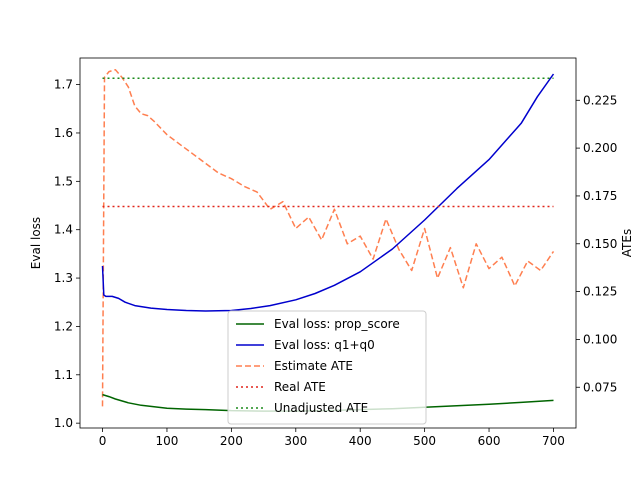 The height and width of the screenshot is (480, 640). What do you see at coordinates (553, 441) in the screenshot?
I see `x-tick-label: 700` at bounding box center [553, 441].